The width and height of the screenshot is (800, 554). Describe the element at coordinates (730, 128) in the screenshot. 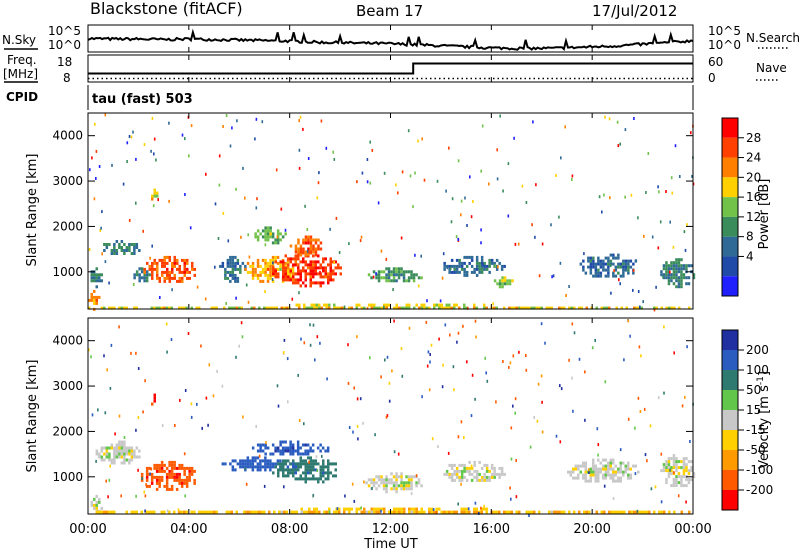

I see `colorbar-swatch` at that location.